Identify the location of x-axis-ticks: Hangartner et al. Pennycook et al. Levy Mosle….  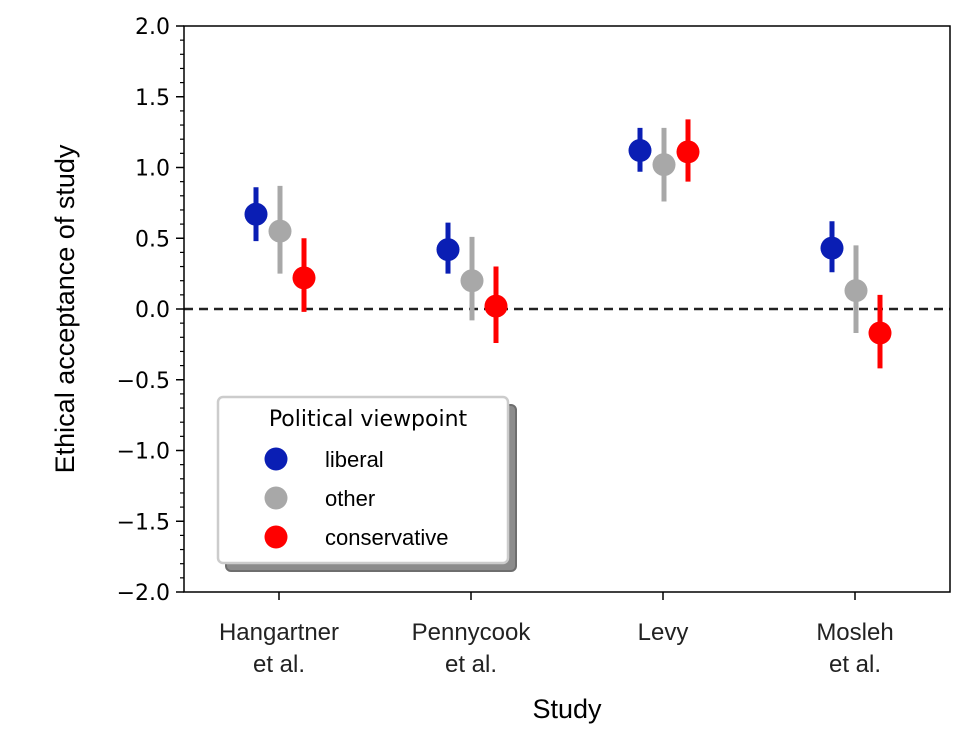
(556, 635).